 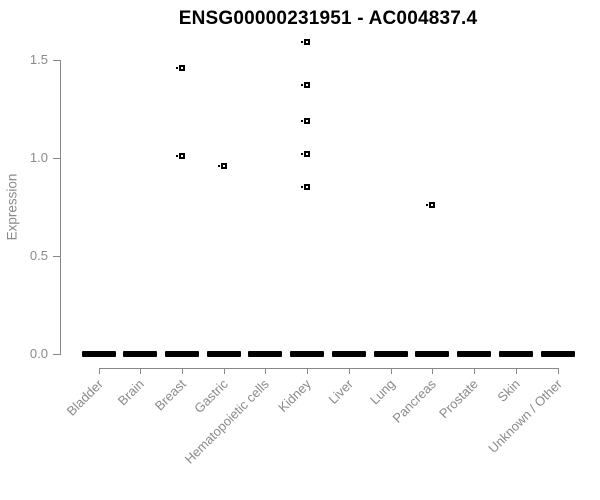 I want to click on y-tick-label: 1.5, so click(x=38, y=59).